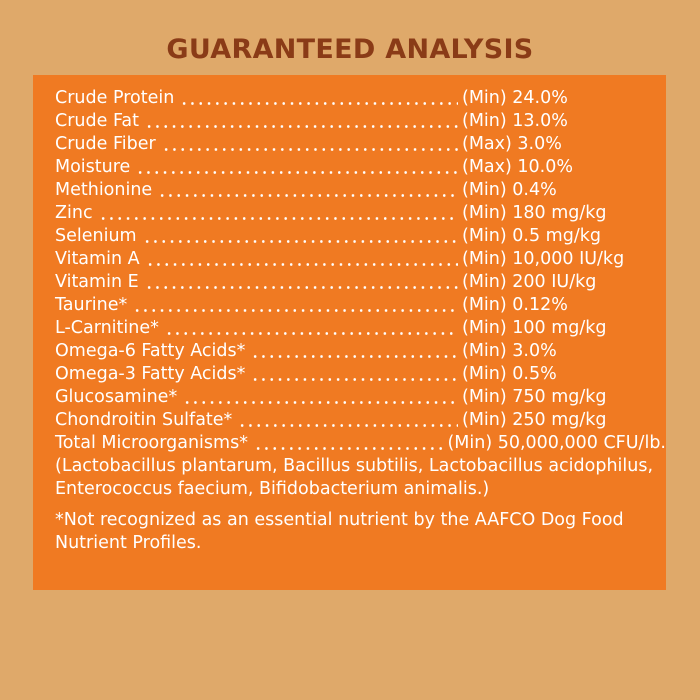 This screenshot has height=700, width=700. Describe the element at coordinates (360, 328) in the screenshot. I see `analysis-row: L-Carnitine* (Min) 100 mg/kg` at that location.